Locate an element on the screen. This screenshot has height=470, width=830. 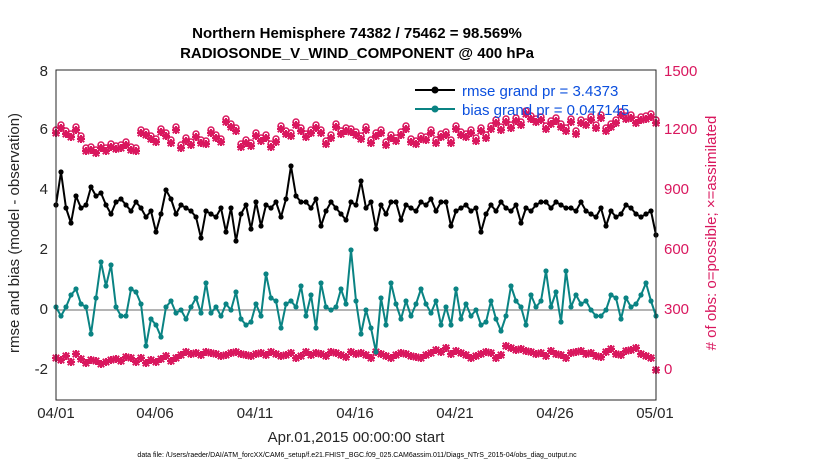
y2-axis-label: # of obs: o=possible; ×=assimilated is located at coordinates (711, 233).